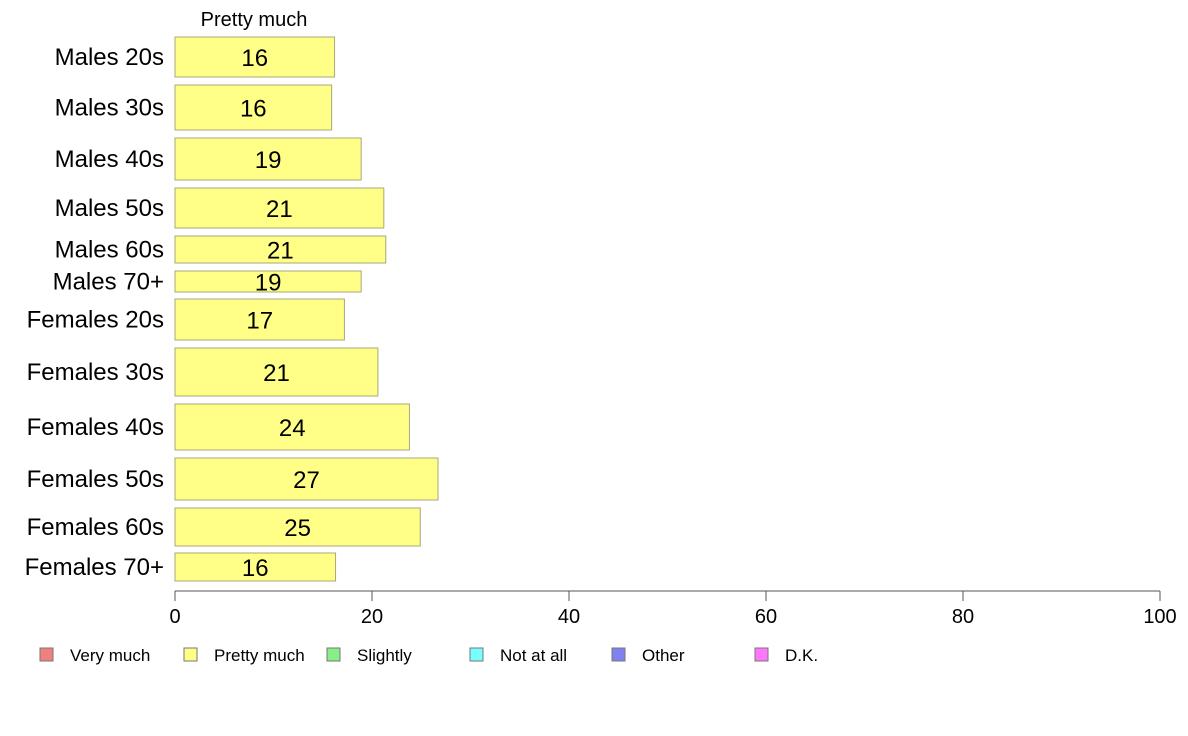 Image resolution: width=1188 pixels, height=736 pixels. I want to click on category-label-females-60s: Females 60s, so click(95, 527).